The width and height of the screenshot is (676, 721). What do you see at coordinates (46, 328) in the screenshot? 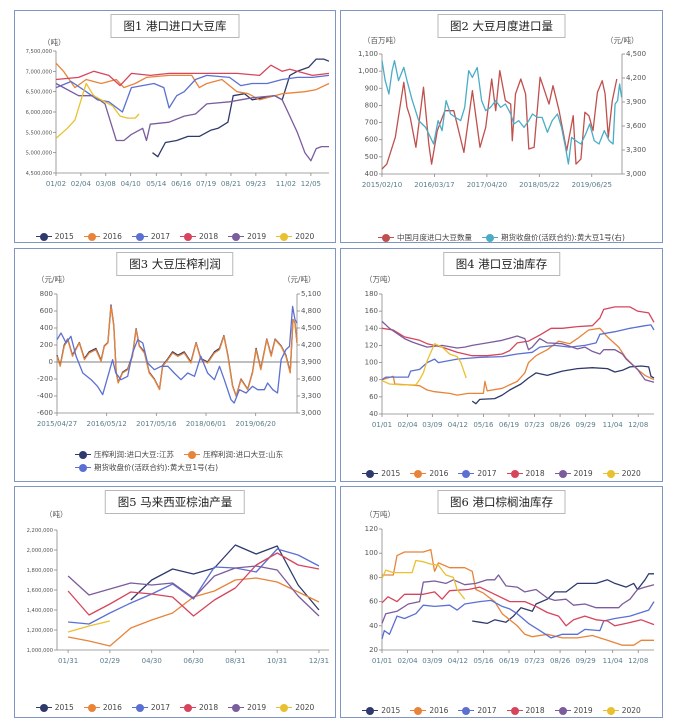
I see `y-tick-label: 400` at bounding box center [46, 328].